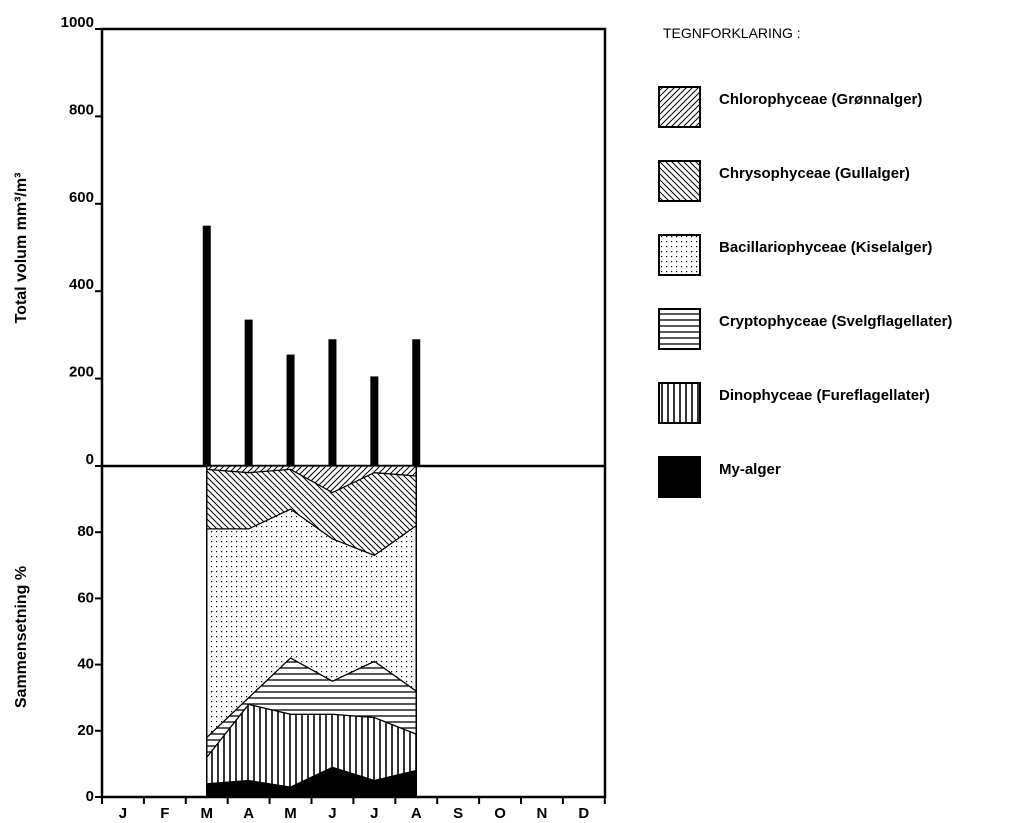 This screenshot has width=1012, height=823. I want to click on x-tick-label: F, so click(164, 813).